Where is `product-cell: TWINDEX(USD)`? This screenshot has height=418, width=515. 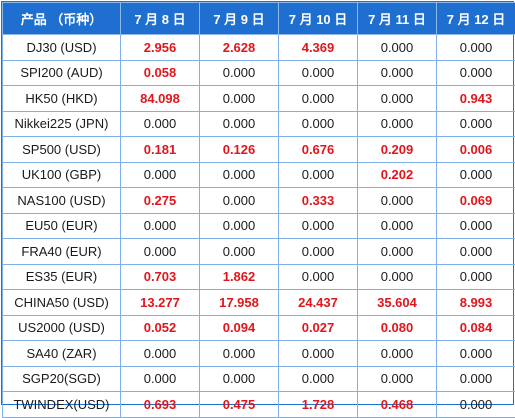 product-cell: TWINDEX(USD) is located at coordinates (62, 405).